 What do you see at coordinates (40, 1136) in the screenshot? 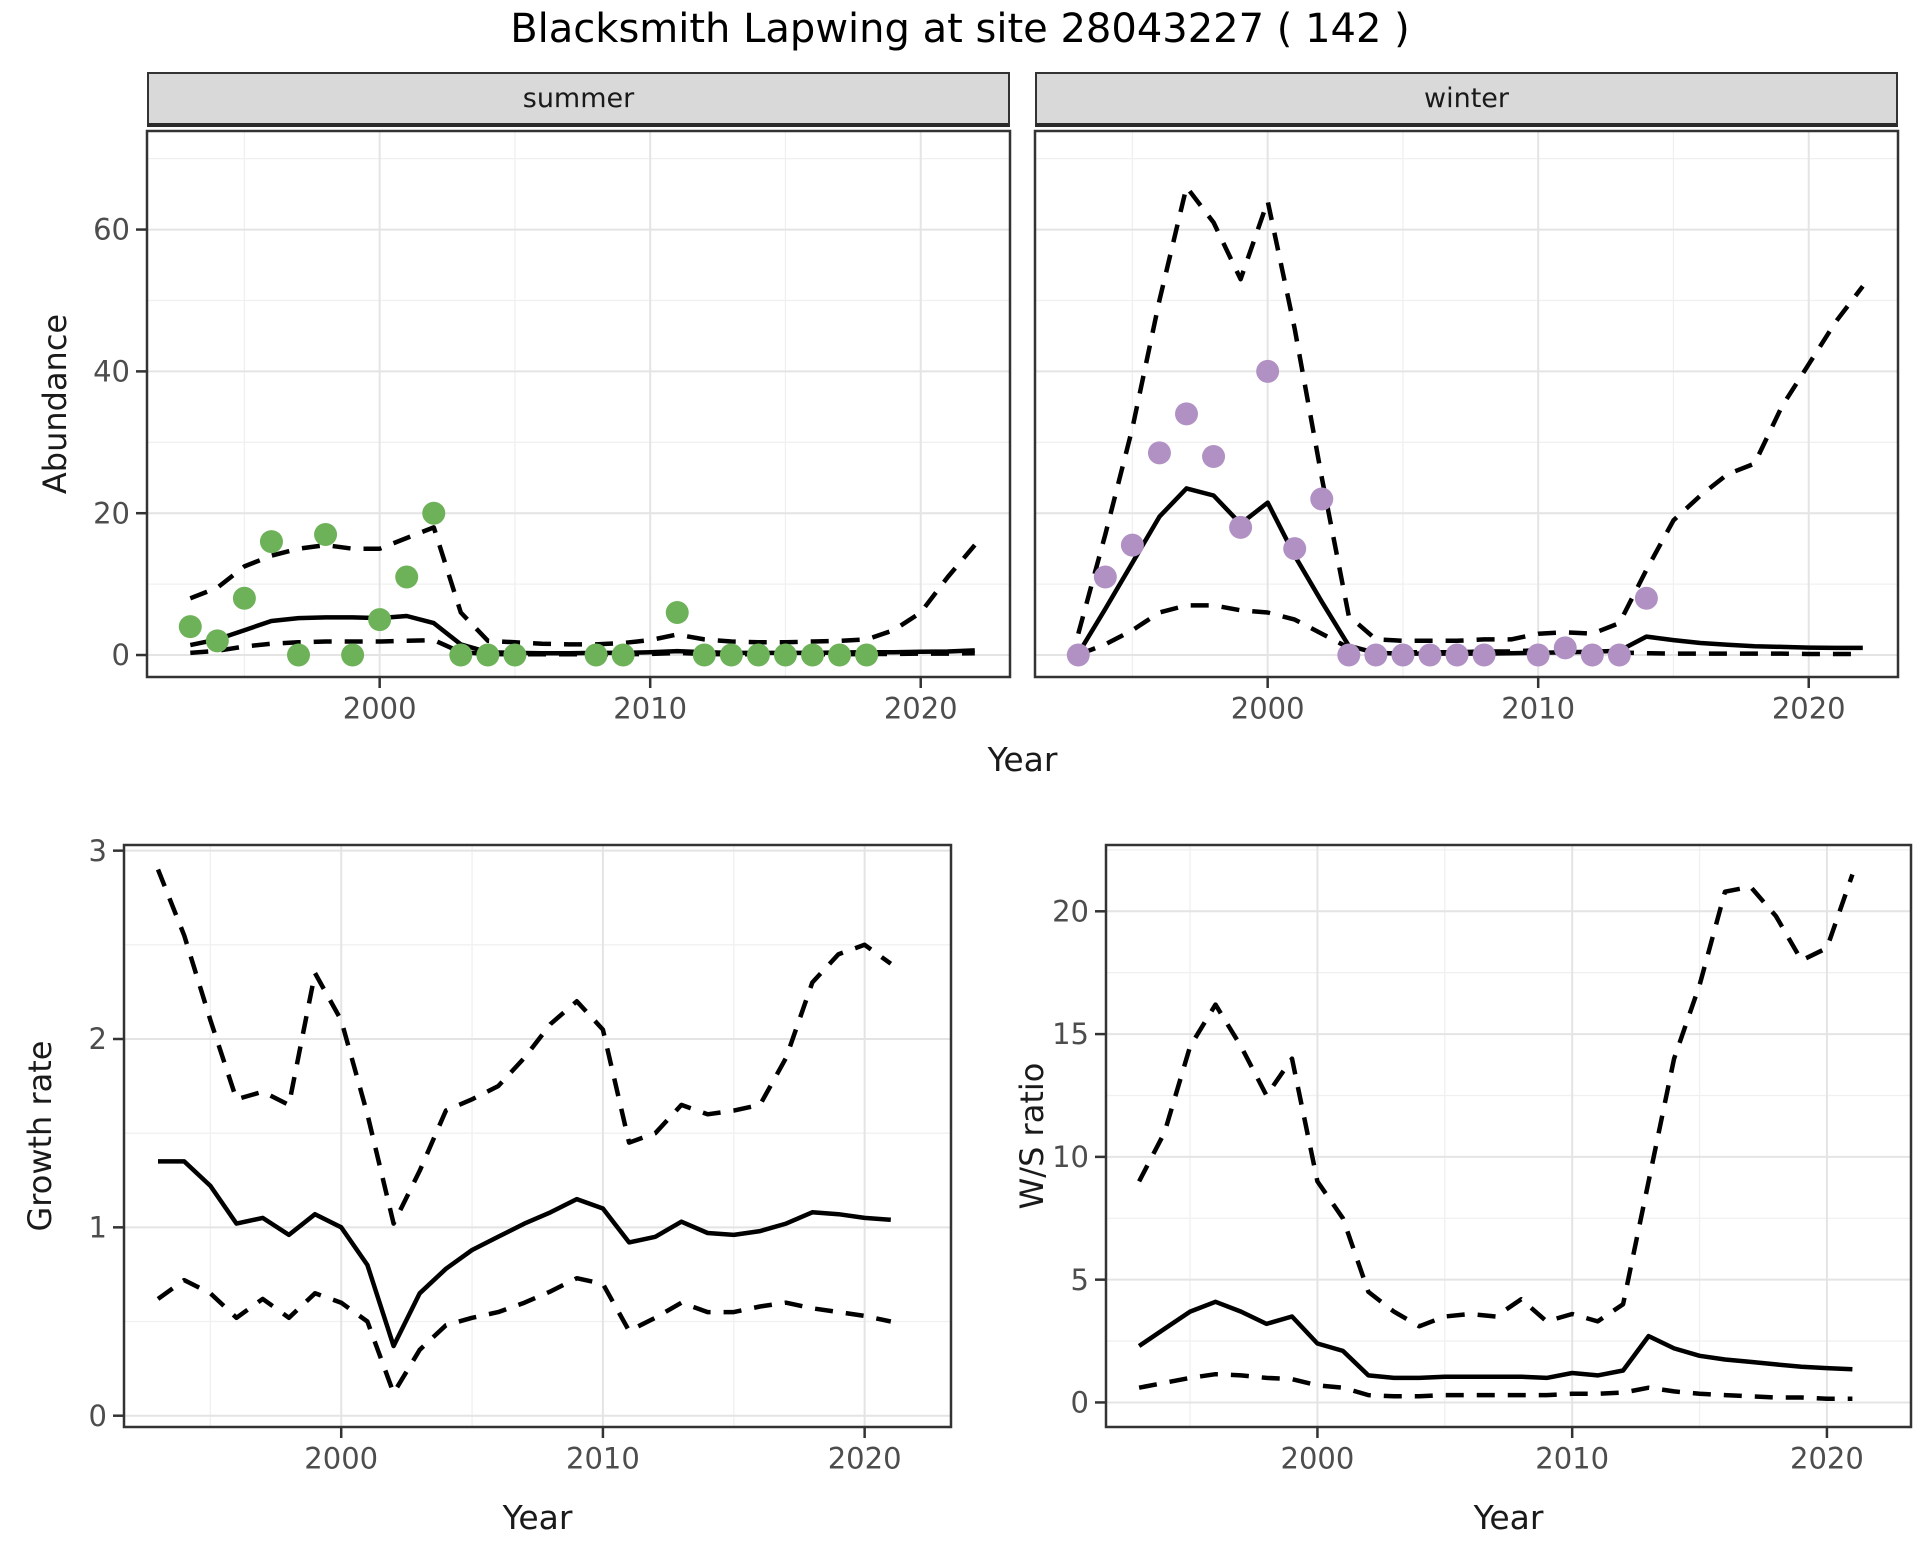
I see `growth-rate-y-axis-label: Growth rate` at bounding box center [40, 1136].